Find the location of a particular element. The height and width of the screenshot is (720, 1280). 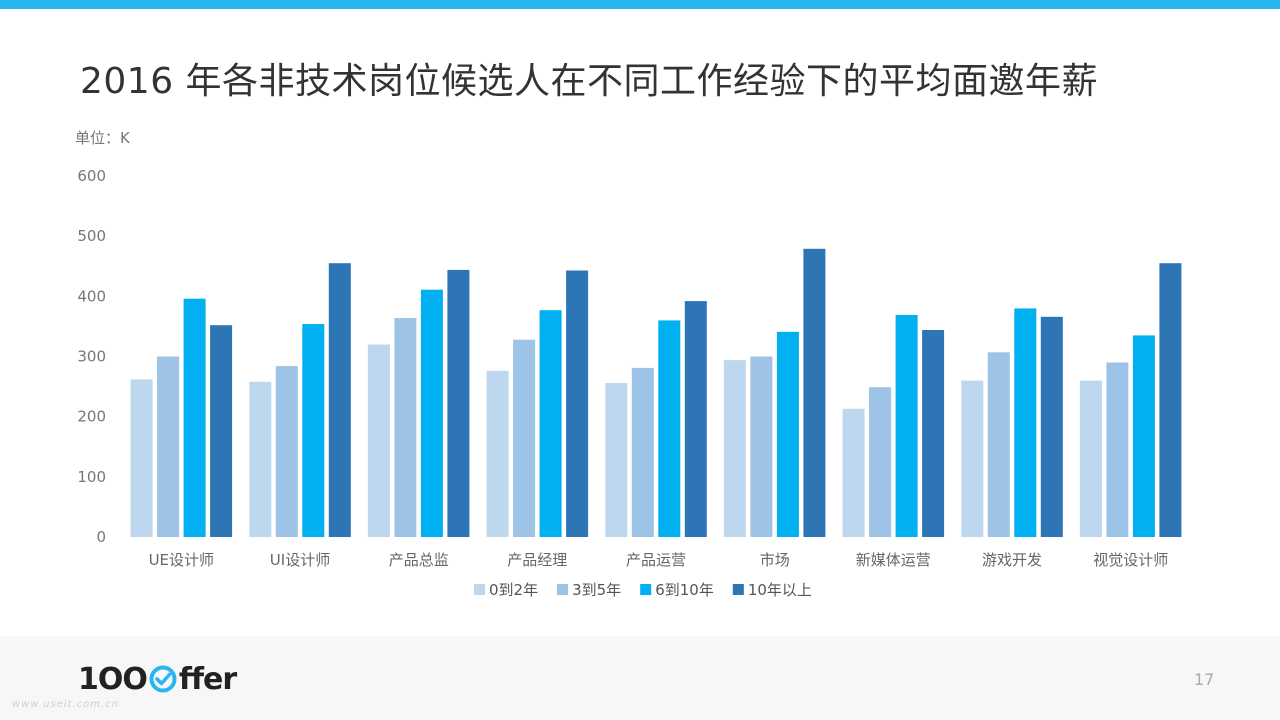

logo-100offer: 1OO ffer is located at coordinates (157, 679).